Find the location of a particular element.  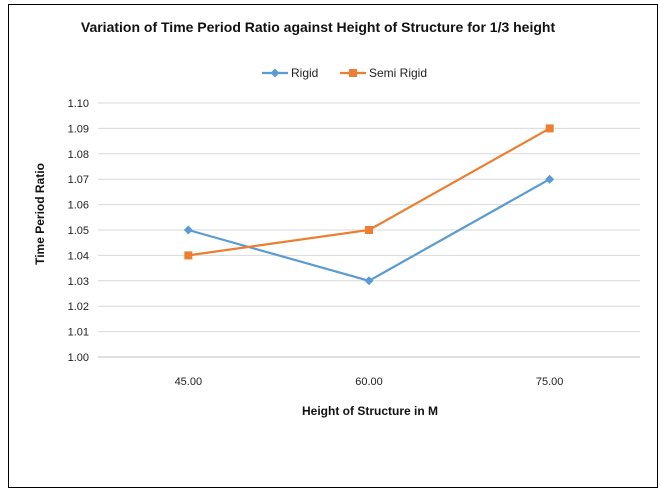

x-axis-ticks: 45.00 60.00 75.00 is located at coordinates (369, 382).